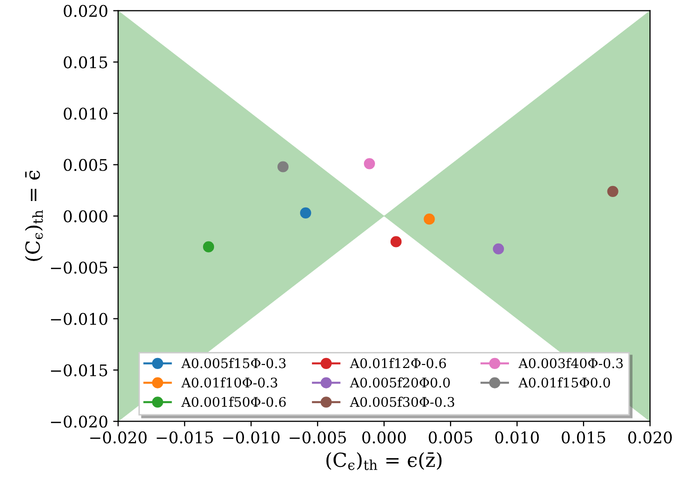  Describe the element at coordinates (450, 437) in the screenshot. I see `x-tick-label: 0.005` at that location.